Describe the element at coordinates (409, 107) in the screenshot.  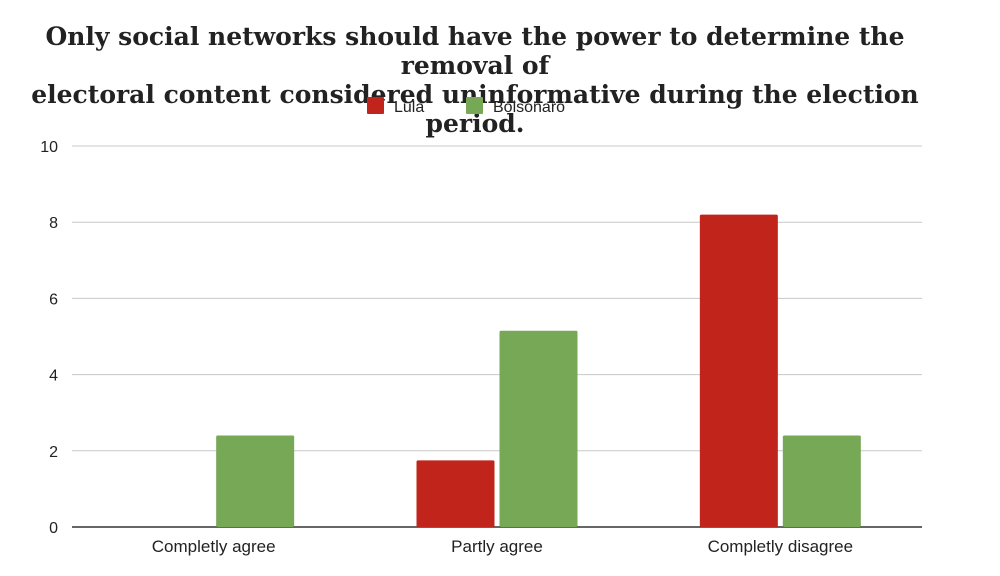
I see `legend-label-lula: Lula` at that location.